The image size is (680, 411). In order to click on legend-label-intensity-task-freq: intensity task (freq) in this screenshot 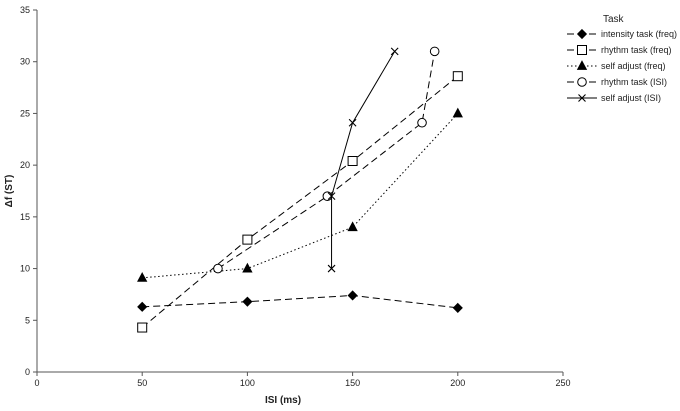, I will do `click(639, 34)`.